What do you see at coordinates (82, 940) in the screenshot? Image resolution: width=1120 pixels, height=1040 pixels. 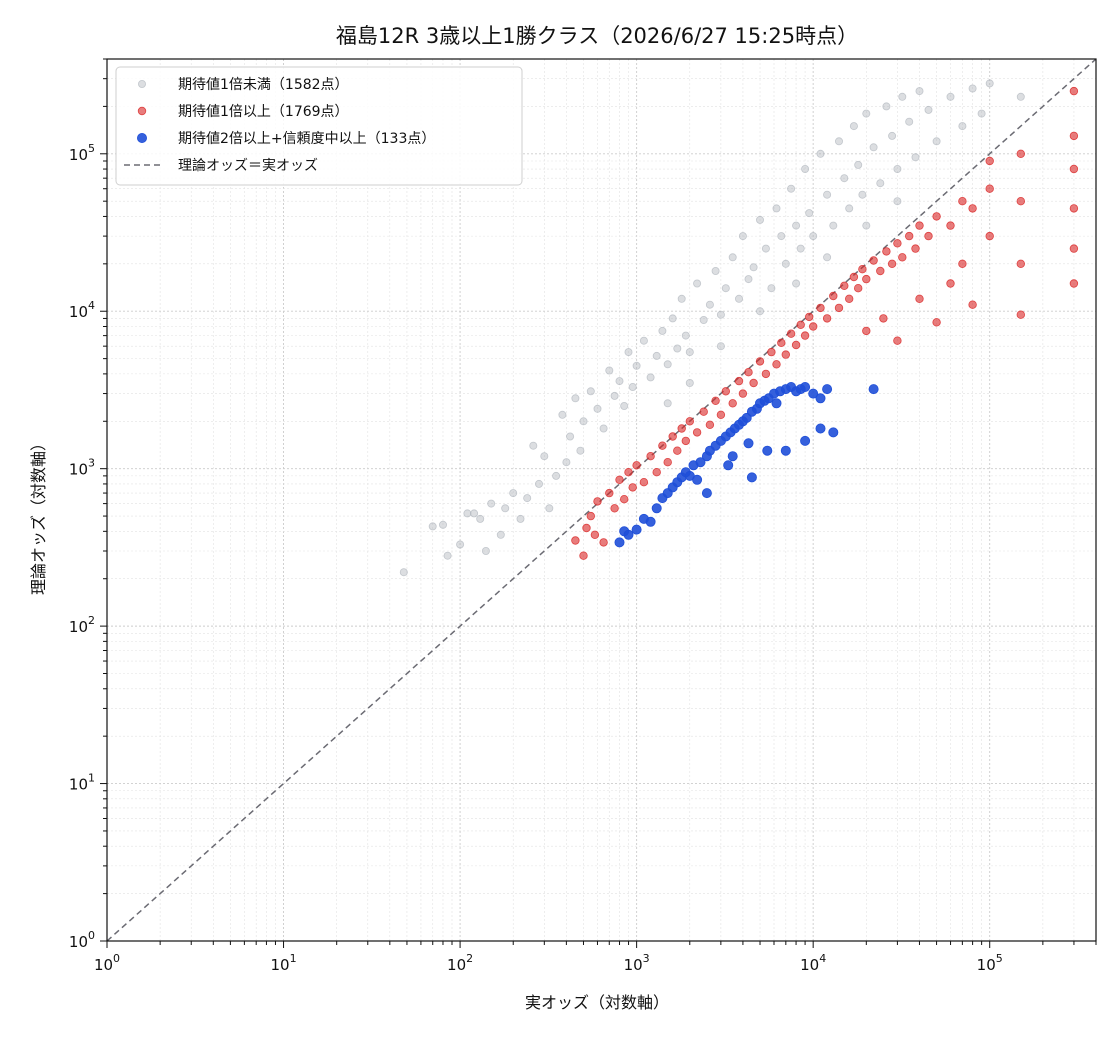 I see `y-tick-label: 10⁰` at bounding box center [82, 940].